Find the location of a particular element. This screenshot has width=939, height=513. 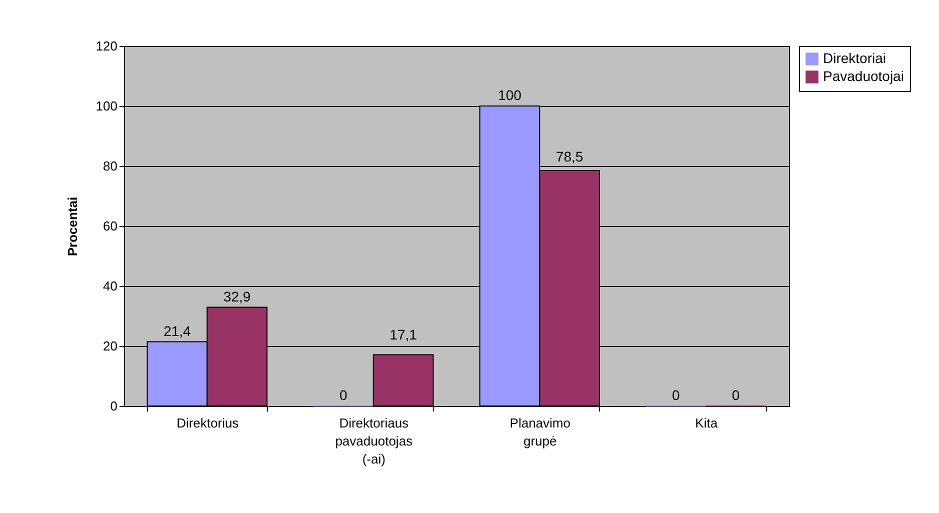

y-tick-label: 60 is located at coordinates (110, 226).